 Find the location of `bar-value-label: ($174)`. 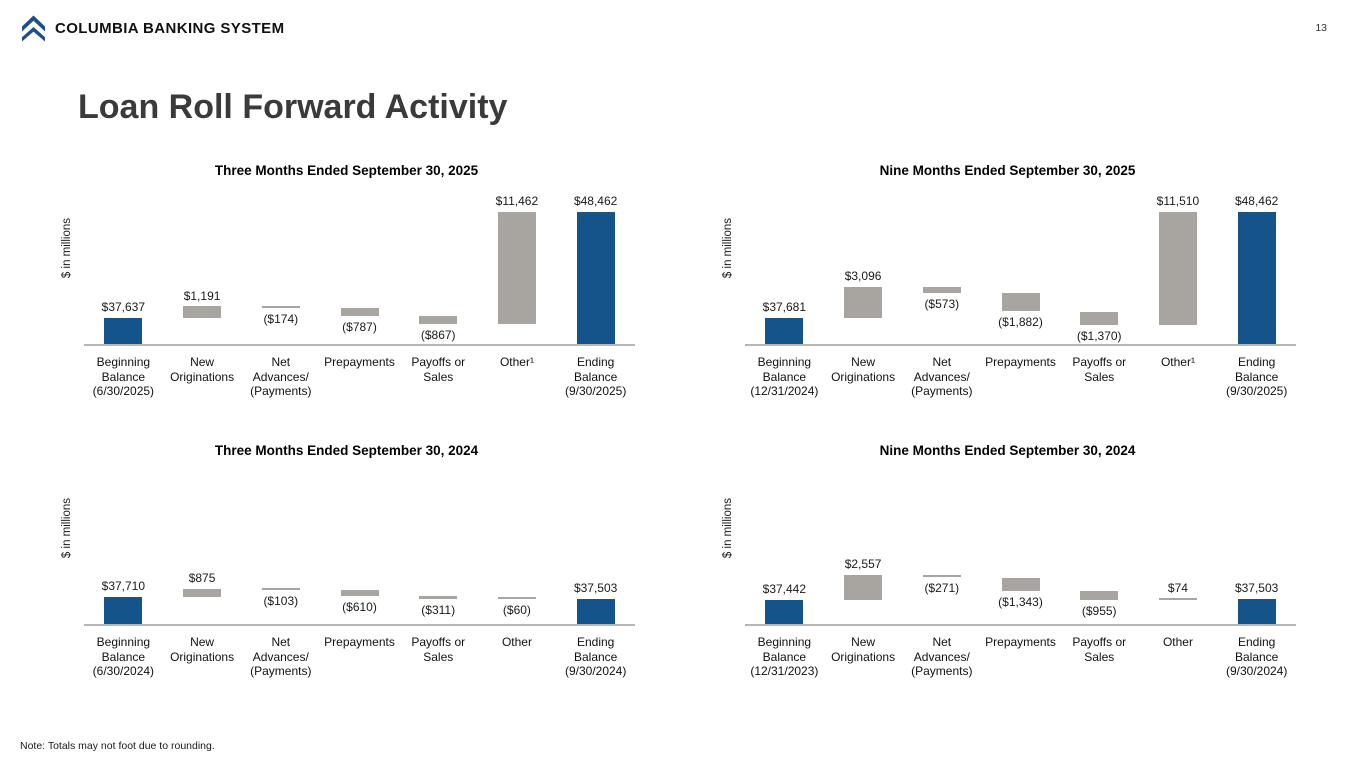

bar-value-label: ($174) is located at coordinates (281, 319).